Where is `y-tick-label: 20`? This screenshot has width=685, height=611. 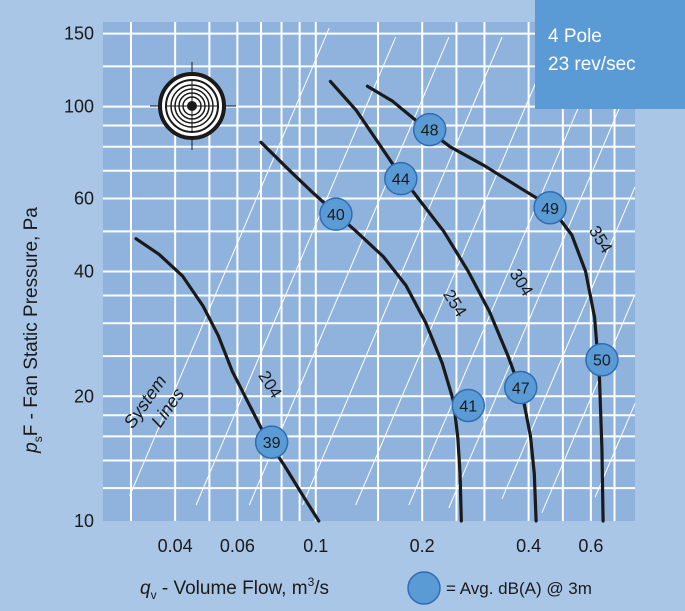 y-tick-label: 20 is located at coordinates (84, 396).